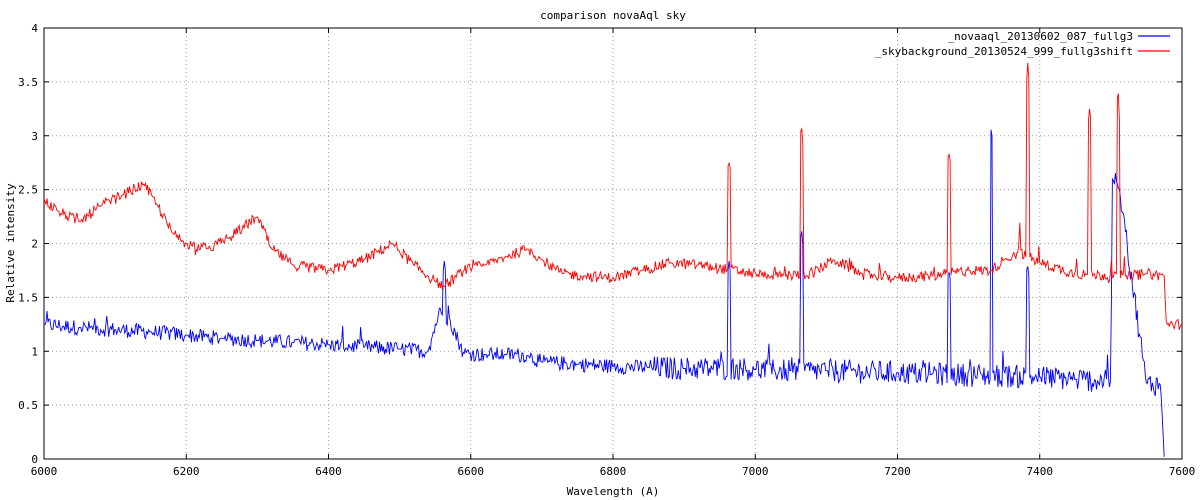  I want to click on y-tick-label: 2.5, so click(28, 190).